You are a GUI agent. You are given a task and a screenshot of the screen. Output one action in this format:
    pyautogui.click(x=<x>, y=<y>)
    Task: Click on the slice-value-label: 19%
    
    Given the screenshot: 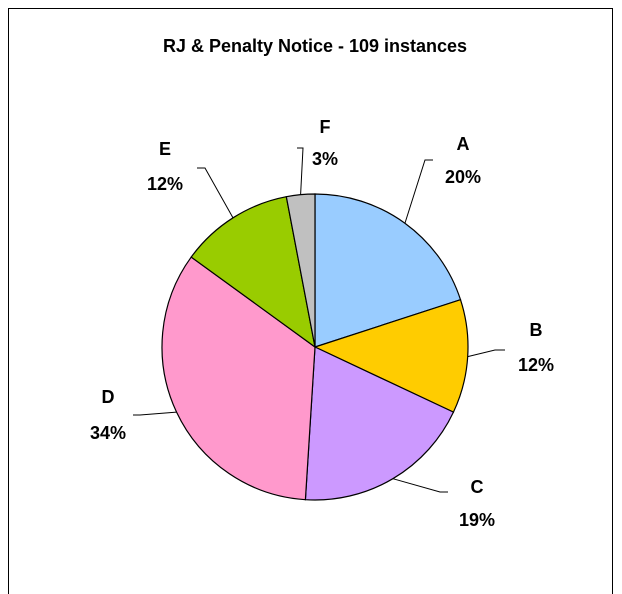 What is the action you would take?
    pyautogui.click(x=477, y=520)
    